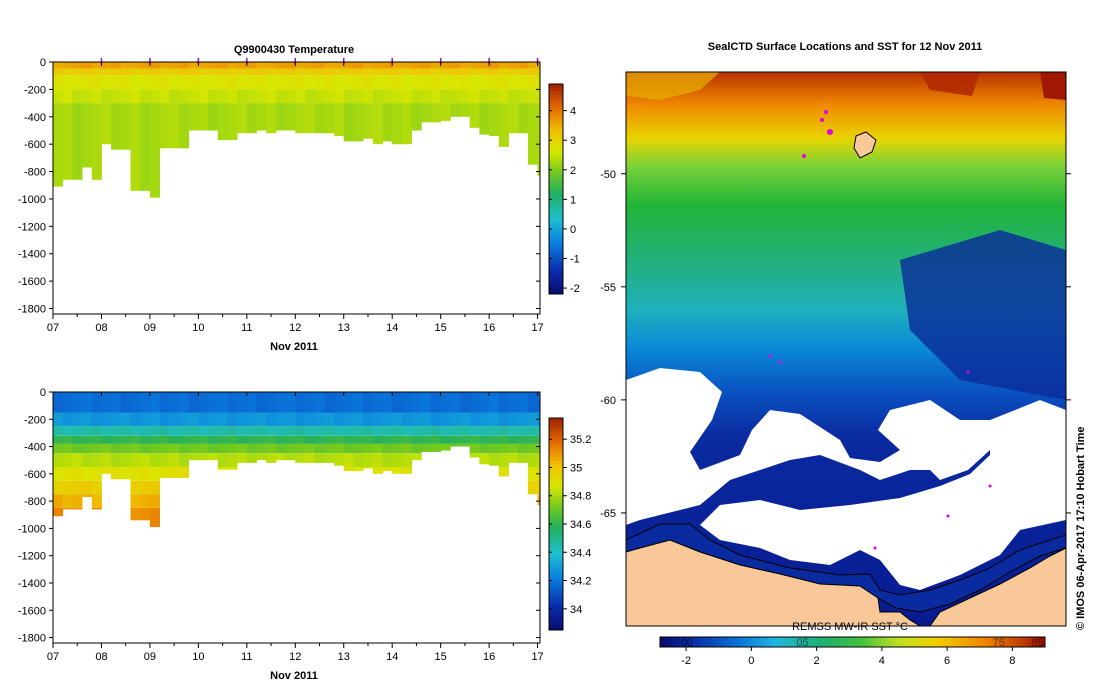 This screenshot has width=1099, height=700. I want to click on antarctic-land, so click(773, 583).